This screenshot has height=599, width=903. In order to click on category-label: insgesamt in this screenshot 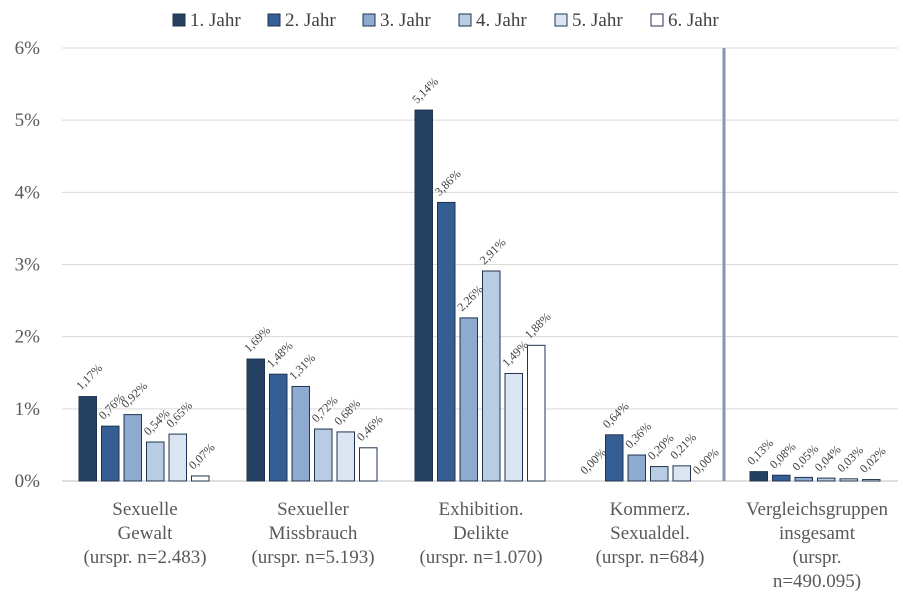, I will do `click(817, 533)`.